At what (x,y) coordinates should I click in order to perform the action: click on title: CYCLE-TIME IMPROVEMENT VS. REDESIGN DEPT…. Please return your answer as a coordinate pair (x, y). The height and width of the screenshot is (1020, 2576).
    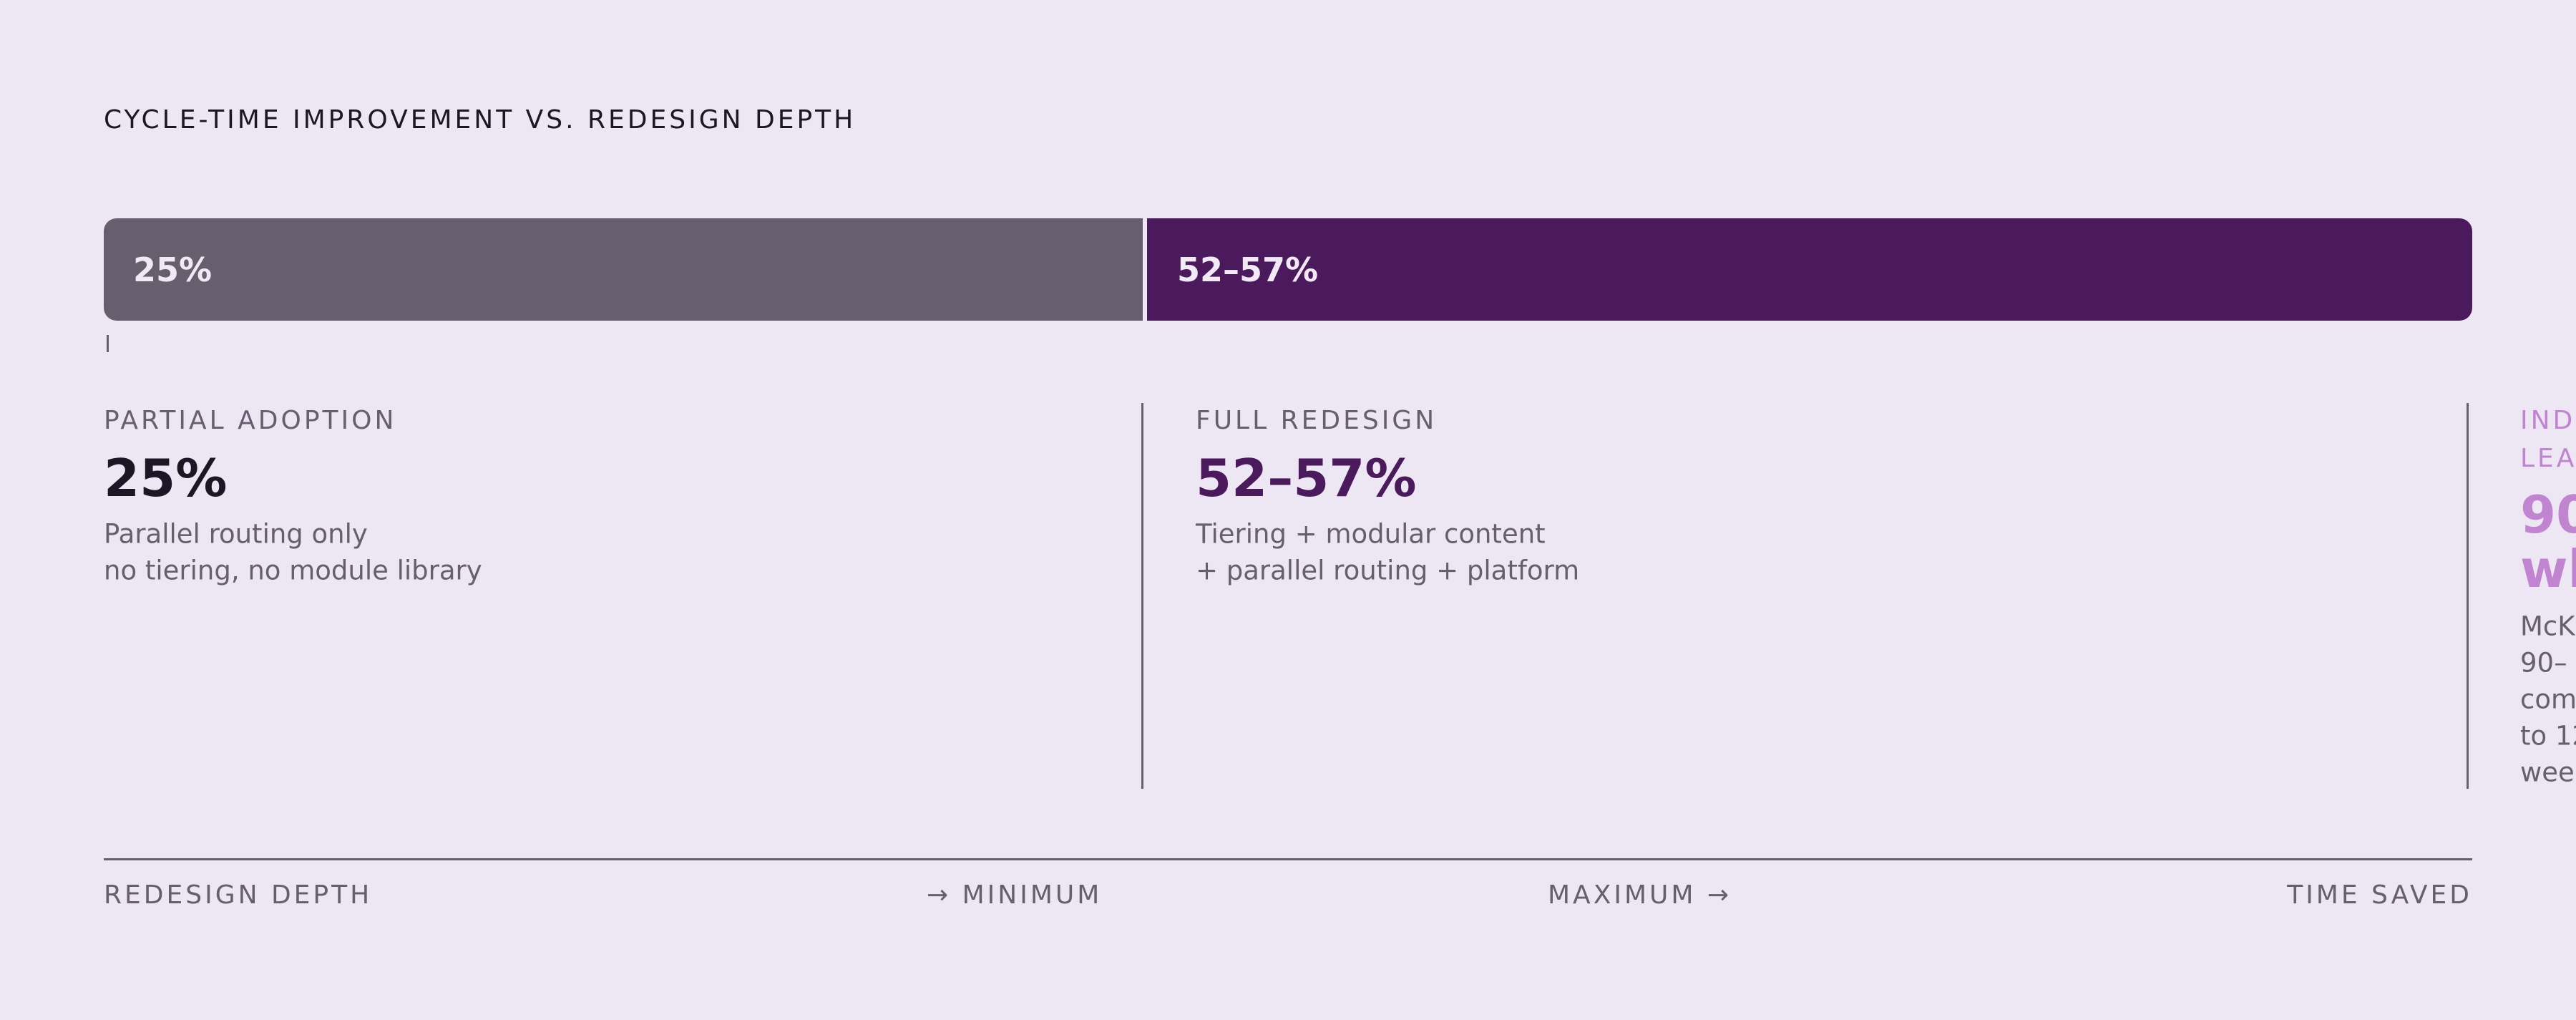
    Looking at the image, I should click on (480, 120).